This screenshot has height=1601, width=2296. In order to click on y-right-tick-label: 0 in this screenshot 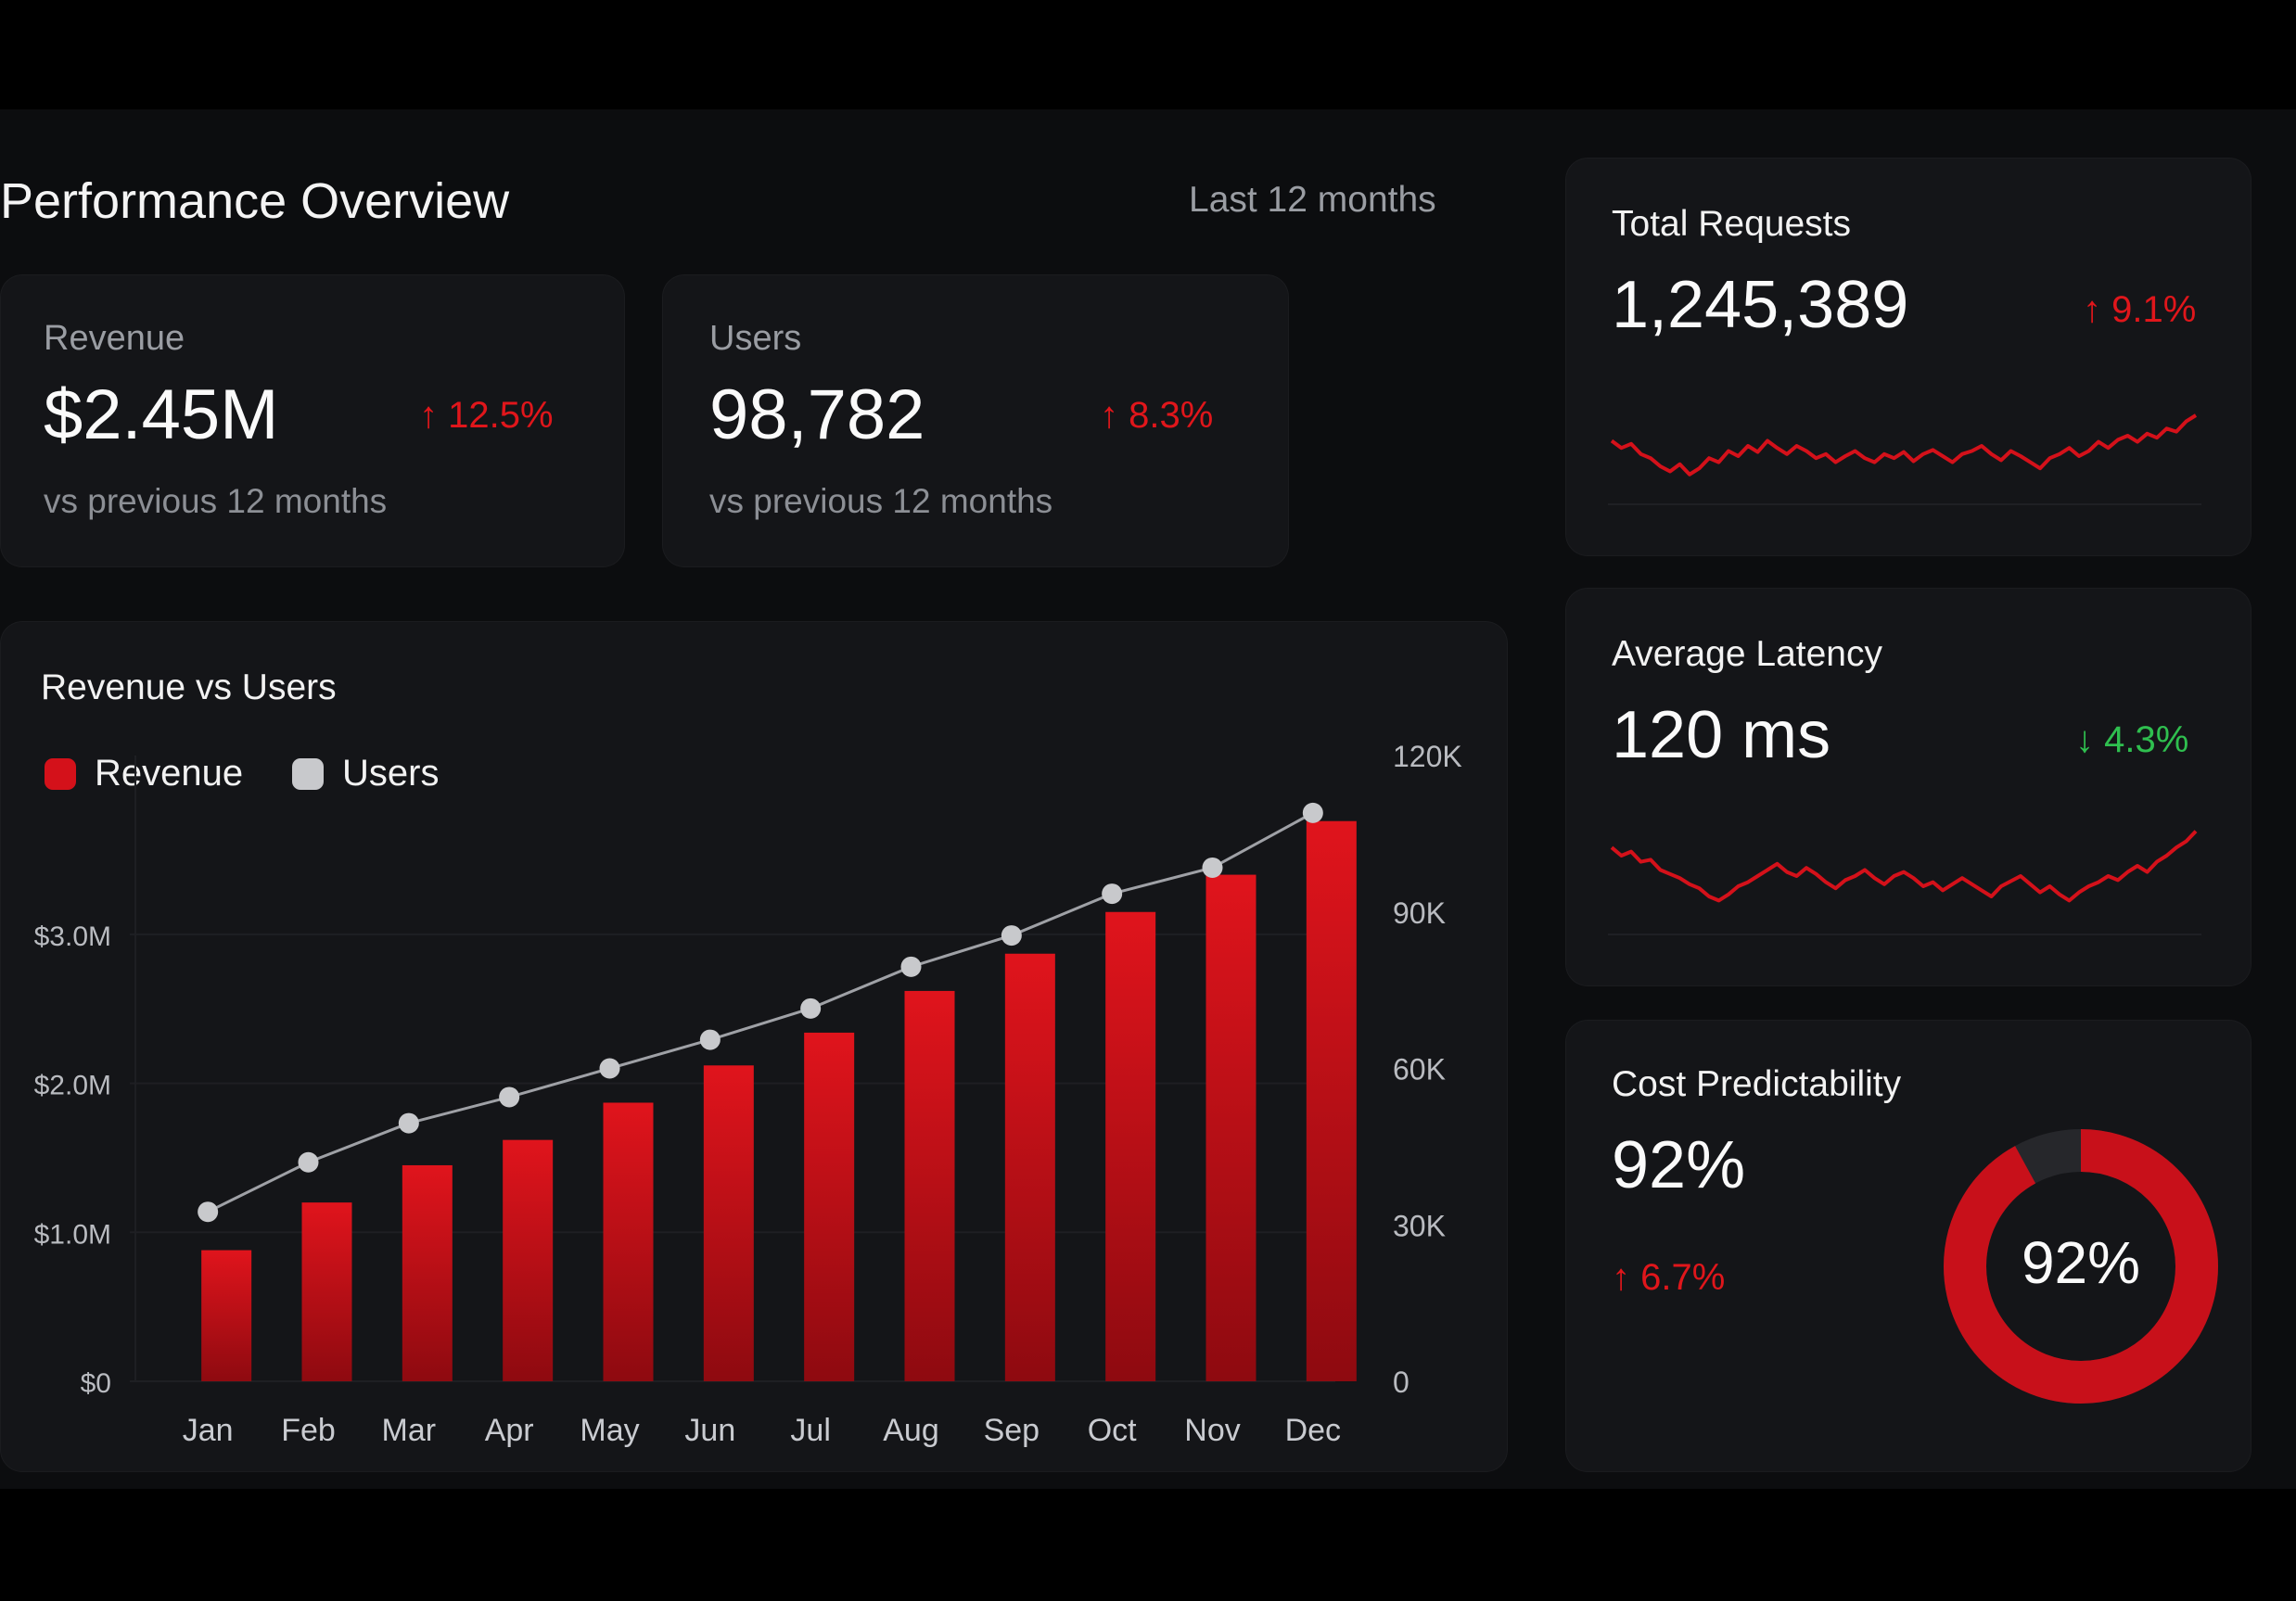, I will do `click(1401, 1382)`.